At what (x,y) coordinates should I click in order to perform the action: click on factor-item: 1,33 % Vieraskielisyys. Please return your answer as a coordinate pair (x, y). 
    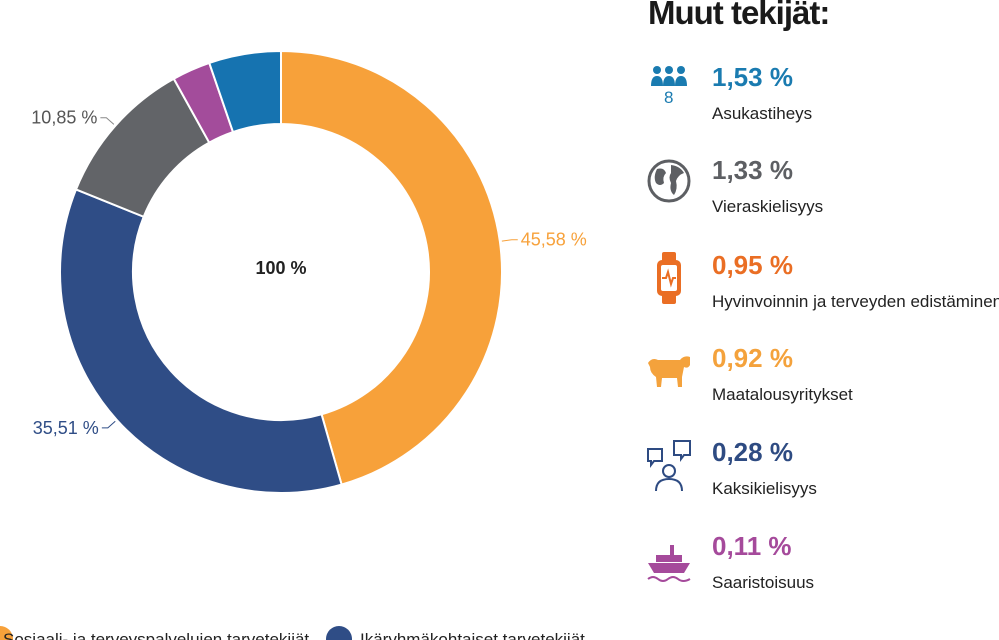
    Looking at the image, I should click on (819, 195).